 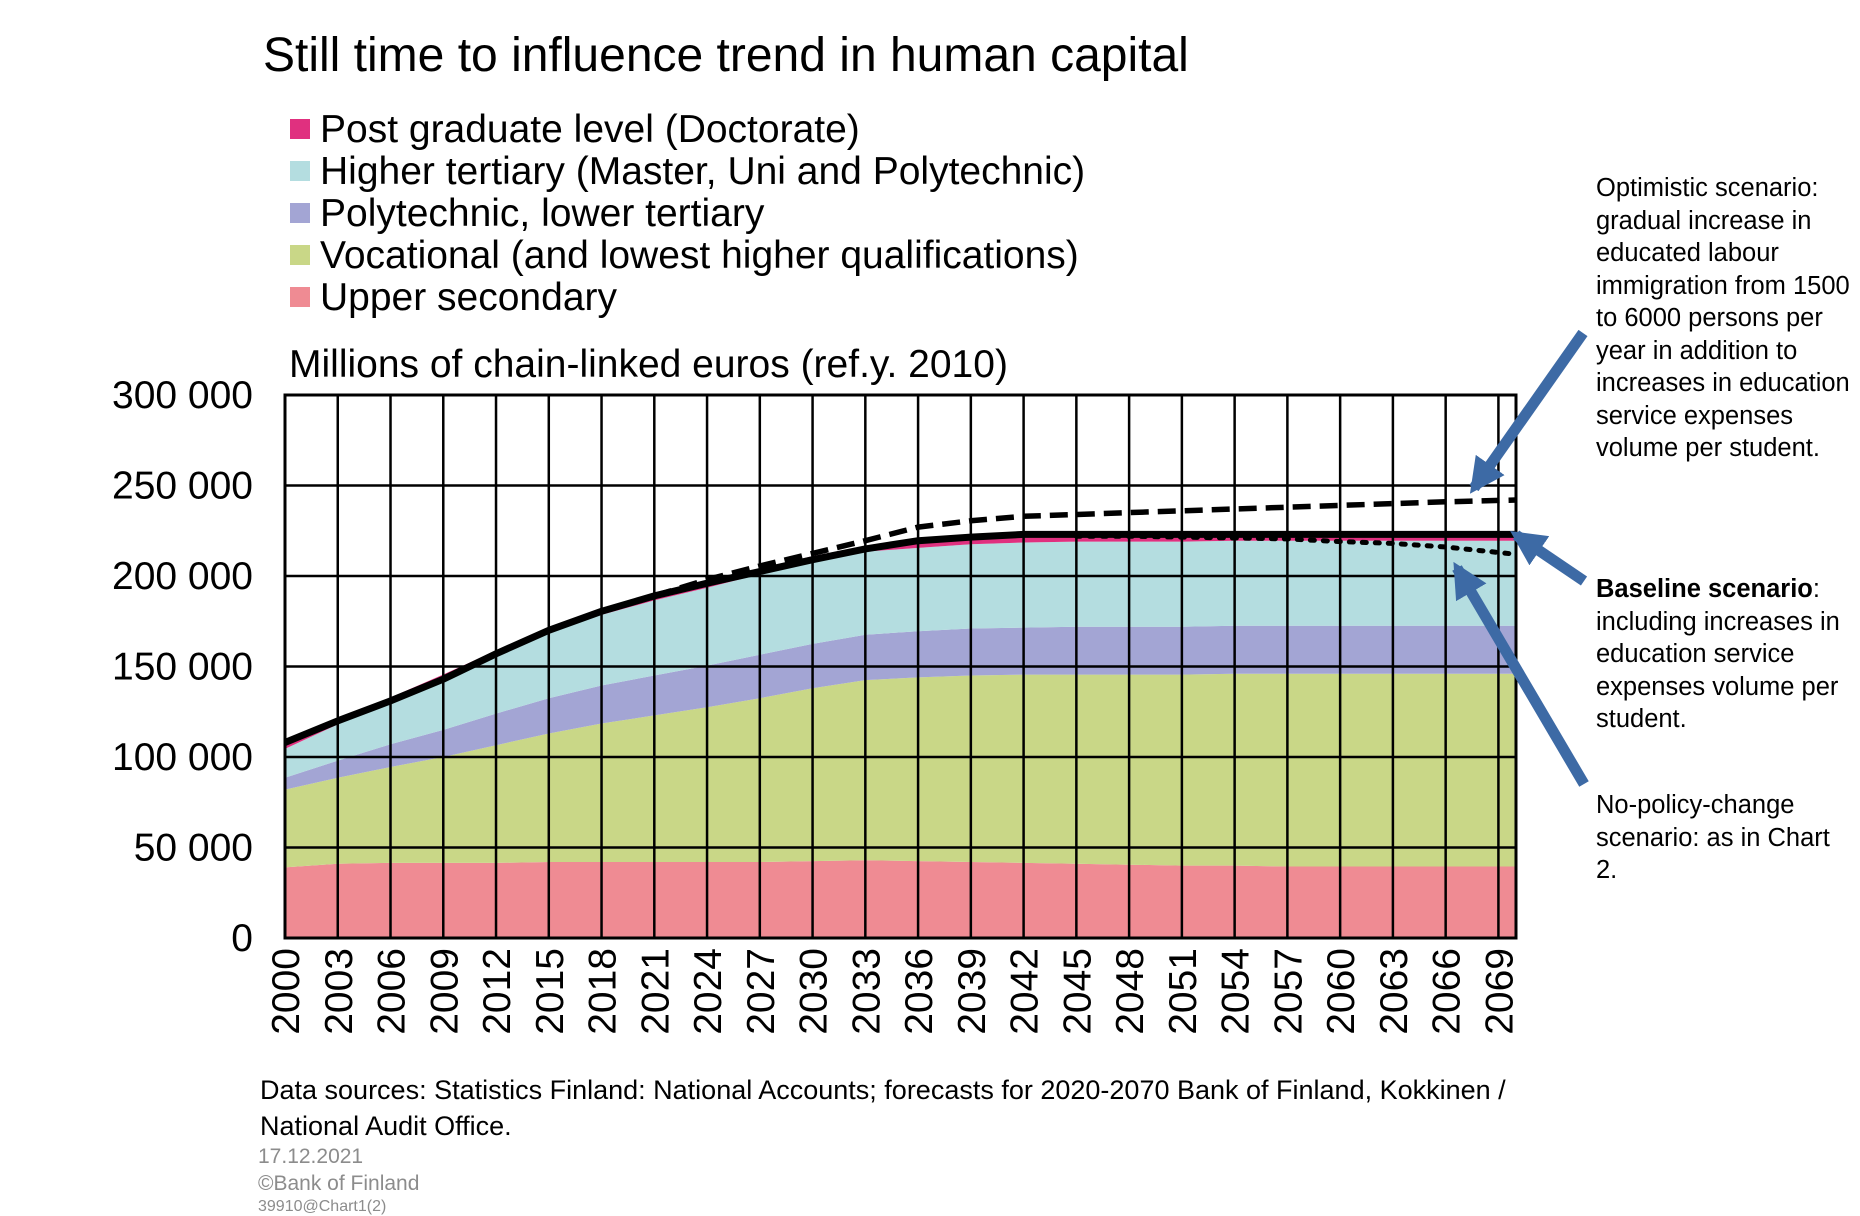 What do you see at coordinates (182, 757) in the screenshot?
I see `y-tick-label: 100 000` at bounding box center [182, 757].